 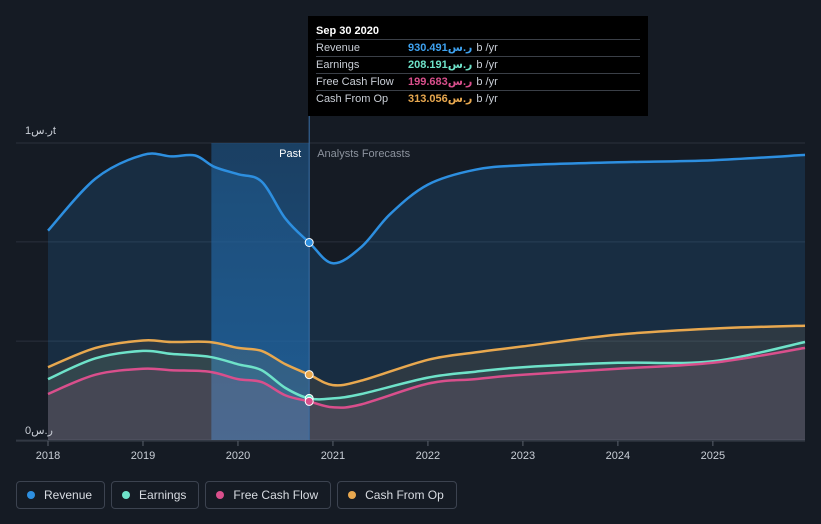 I want to click on tooltip-row-free-cash-flow: Free Cash Flow 199.683ر.س b /yr, so click(x=478, y=81).